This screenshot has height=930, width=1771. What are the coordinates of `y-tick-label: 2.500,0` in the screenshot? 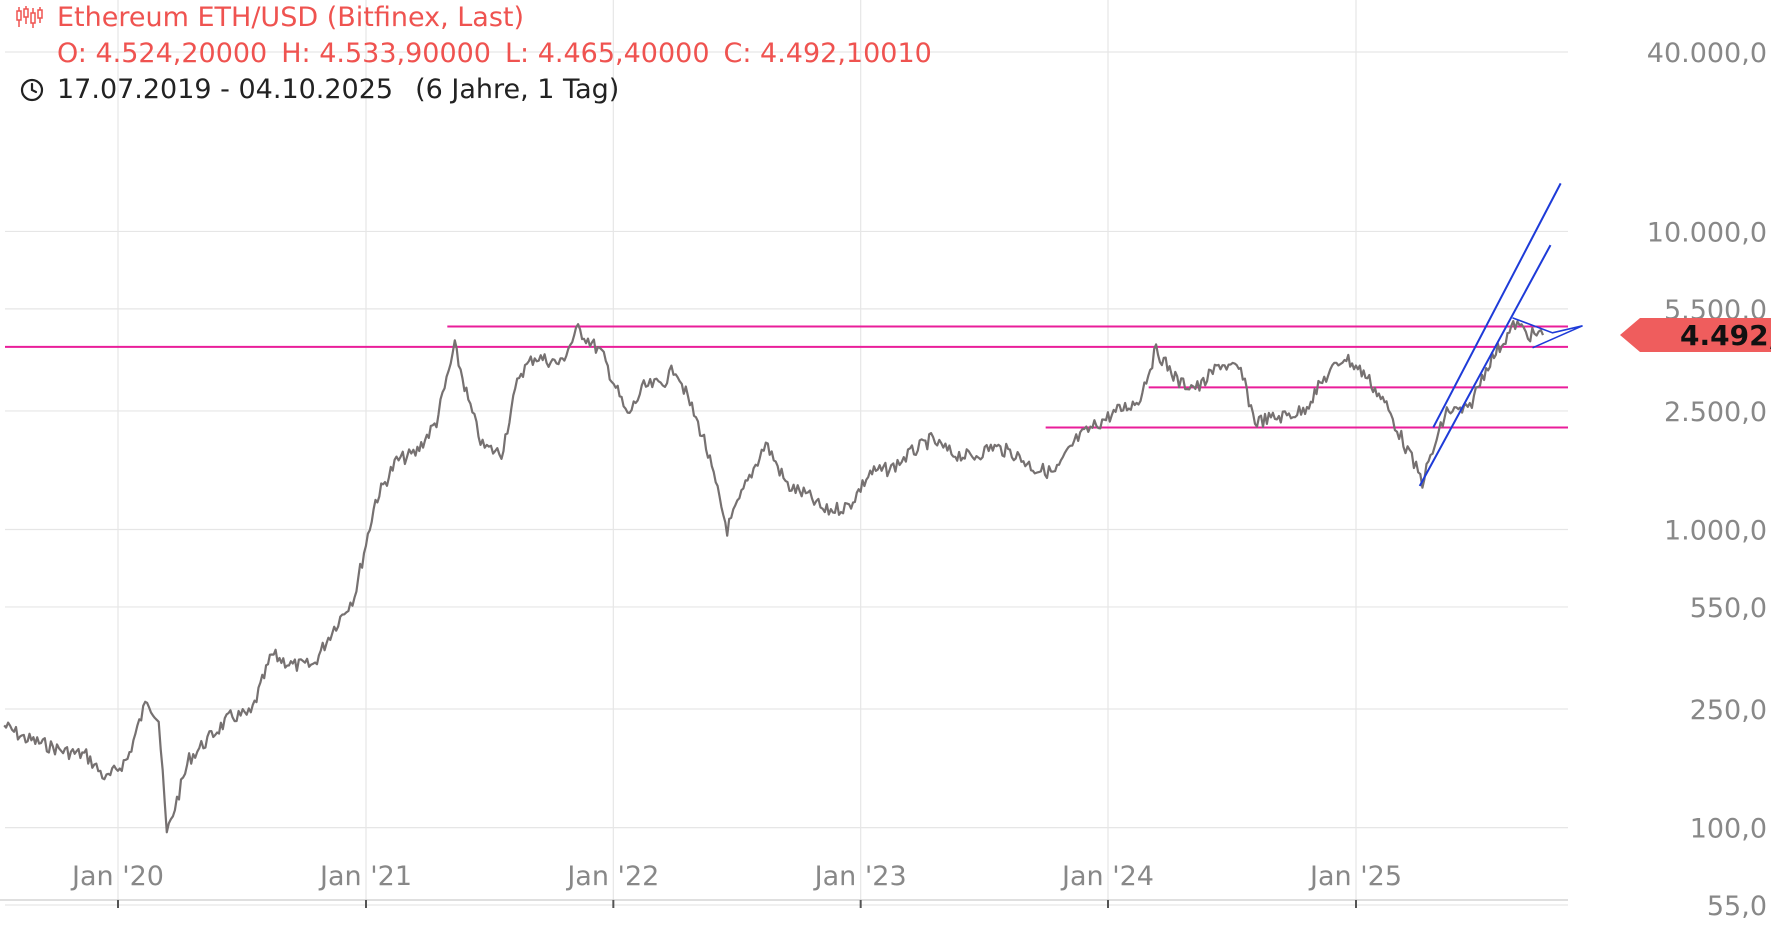 It's located at (1715, 412).